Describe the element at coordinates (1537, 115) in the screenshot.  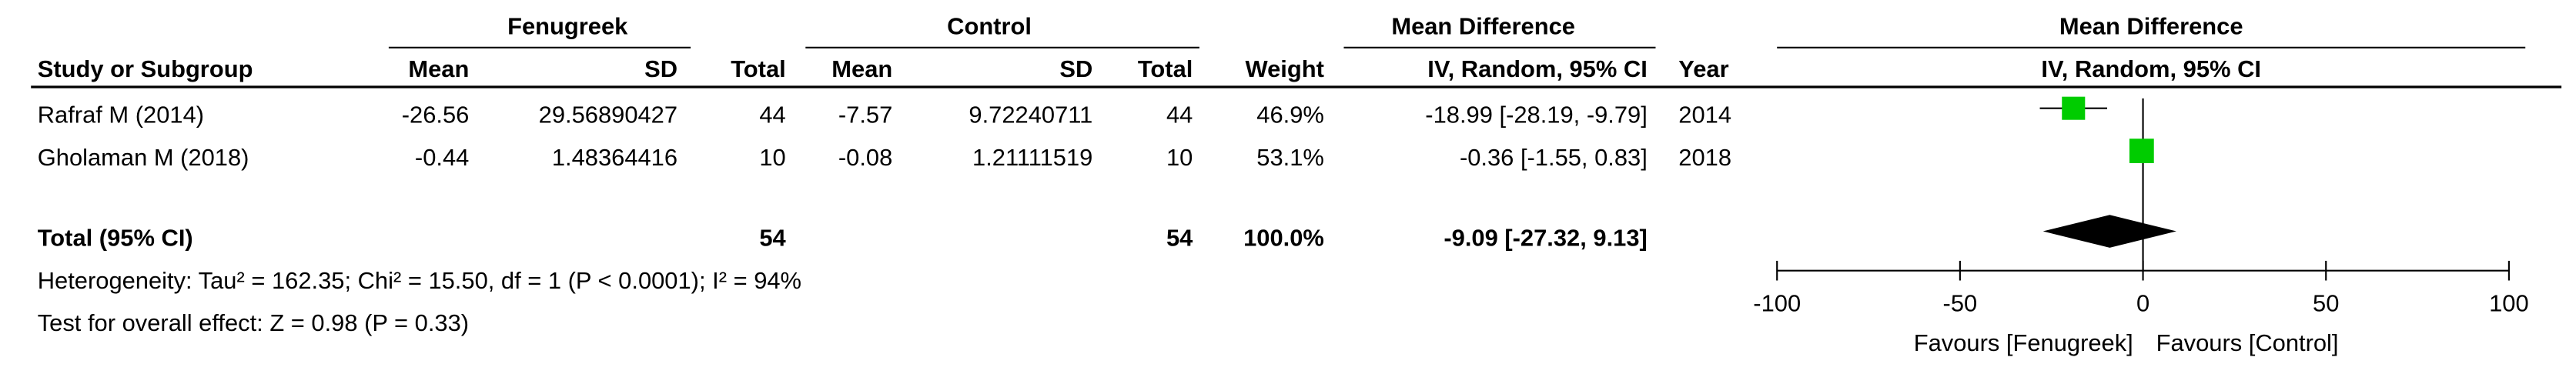
I see `cell: -18.99 [-28.19, -9.79]` at that location.